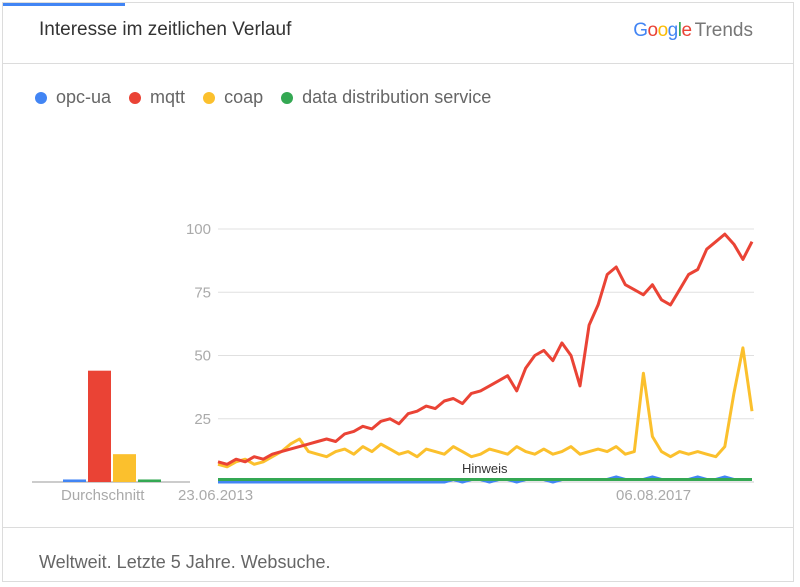 This screenshot has height=587, width=800. I want to click on logo-letter: G, so click(640, 30).